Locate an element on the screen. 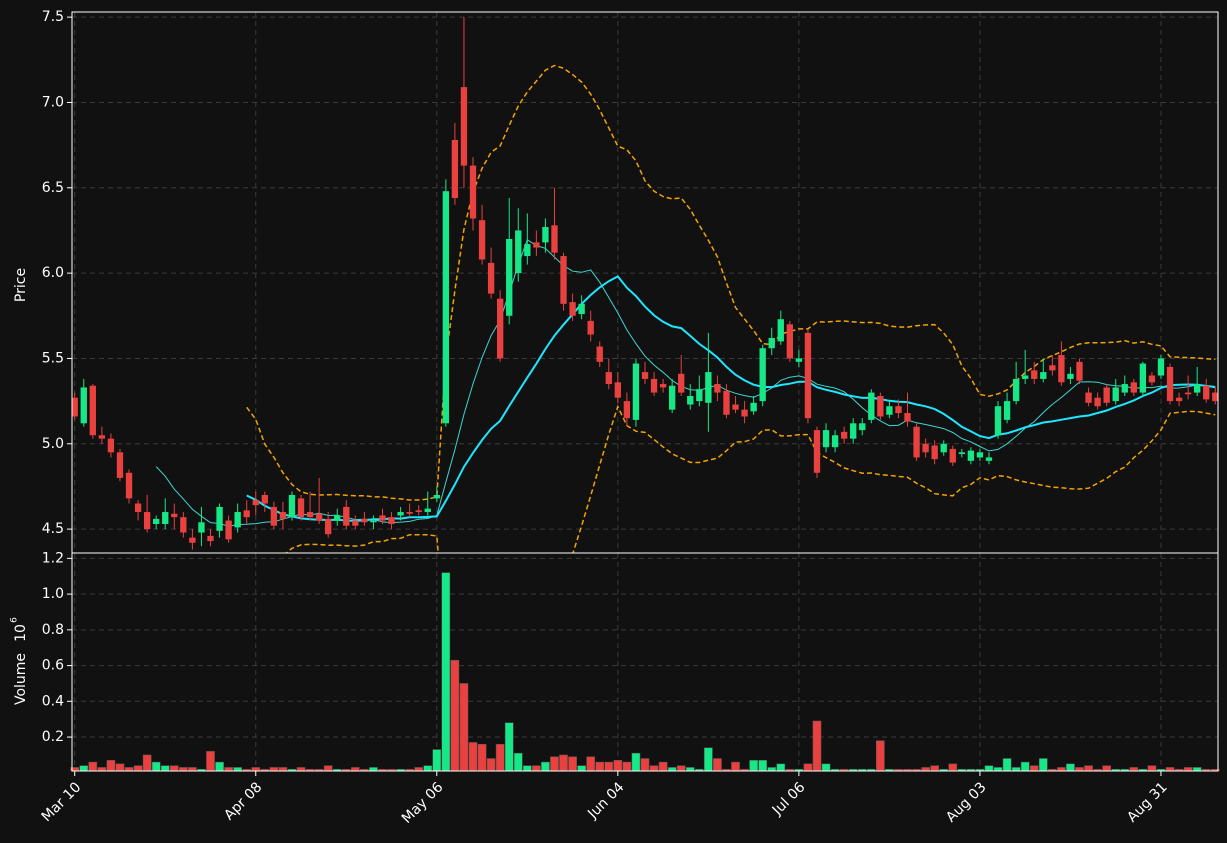 The width and height of the screenshot is (1227, 843). y-tick-label: 5.5 is located at coordinates (53, 358).